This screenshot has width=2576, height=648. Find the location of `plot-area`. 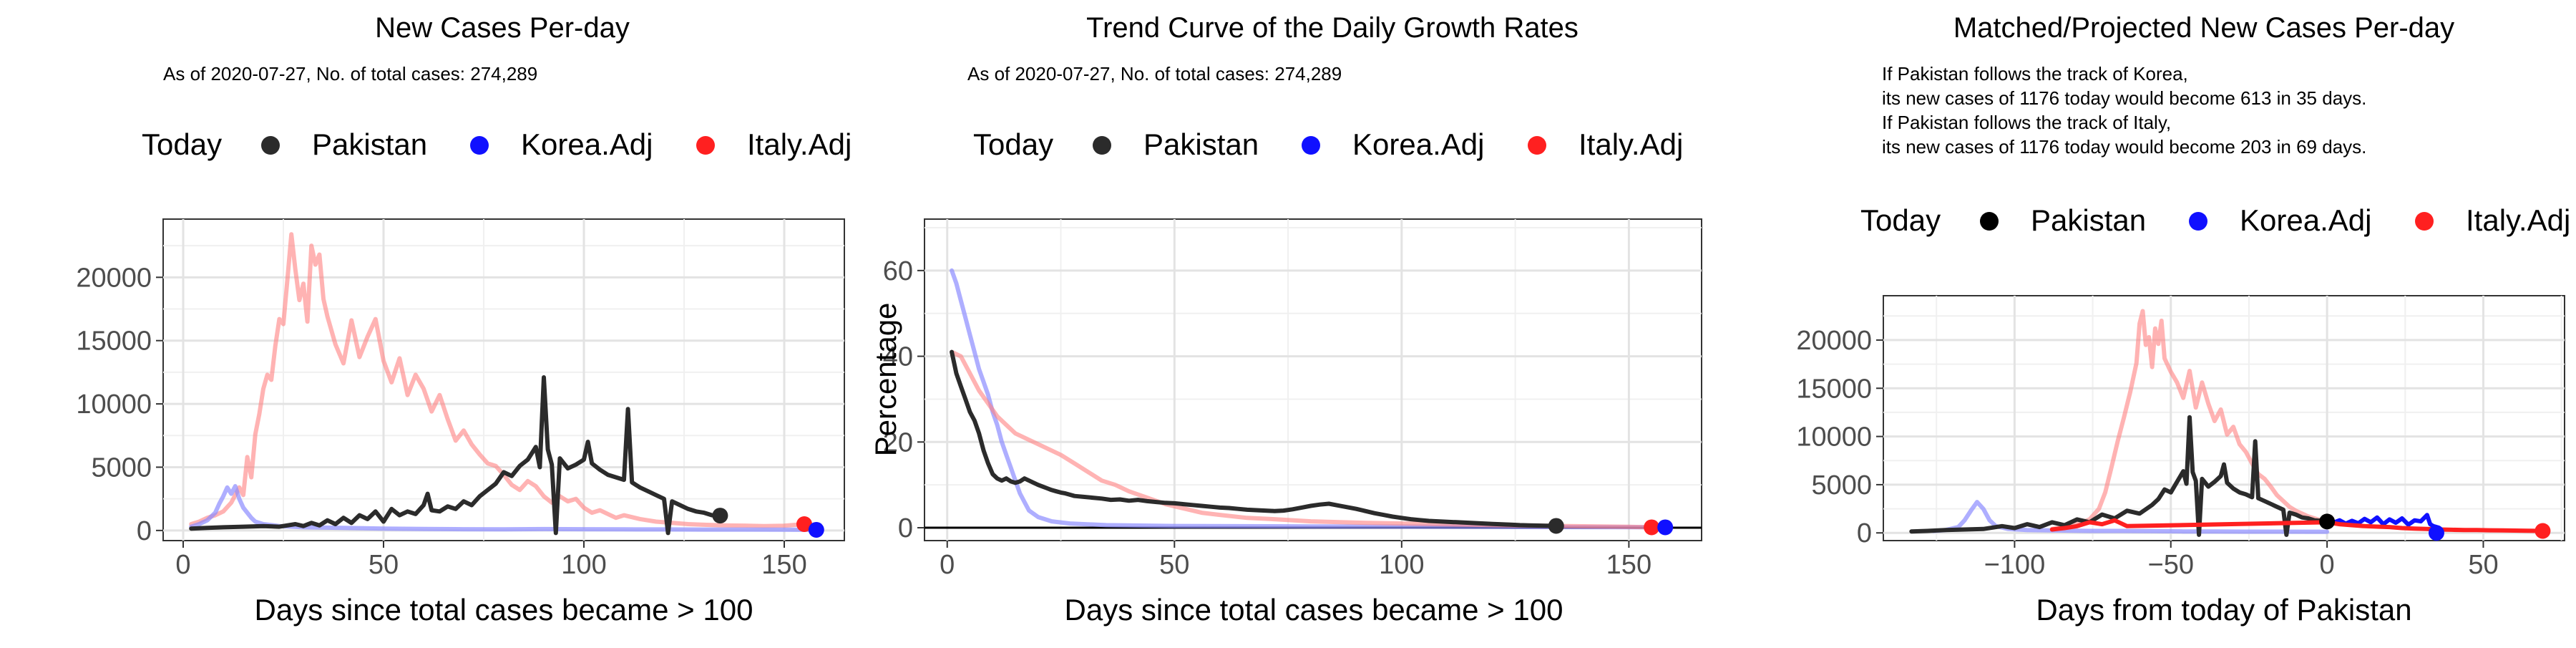

plot-area is located at coordinates (503, 380).